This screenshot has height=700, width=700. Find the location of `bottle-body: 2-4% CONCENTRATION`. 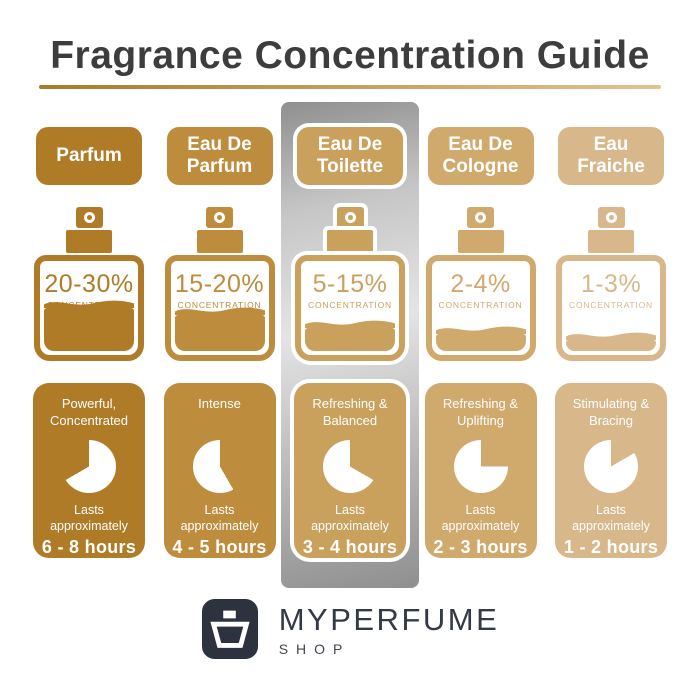

bottle-body: 2-4% CONCENTRATION is located at coordinates (480, 308).